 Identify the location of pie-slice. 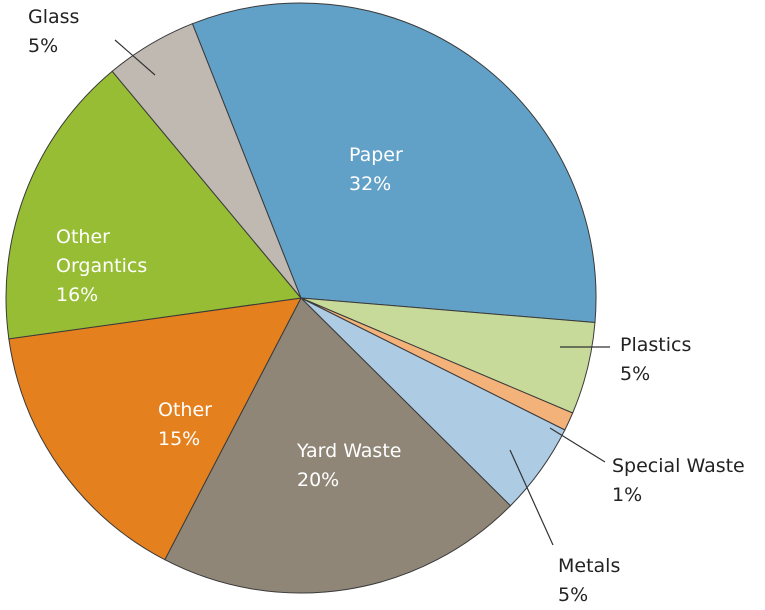
(206, 161).